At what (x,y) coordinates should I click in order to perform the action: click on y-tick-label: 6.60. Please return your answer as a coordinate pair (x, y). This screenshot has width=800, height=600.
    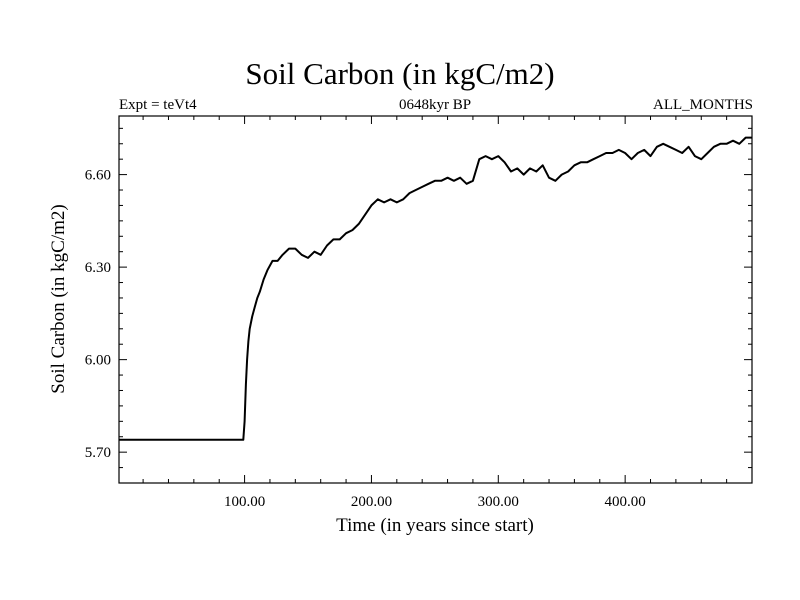
    Looking at the image, I should click on (98, 176).